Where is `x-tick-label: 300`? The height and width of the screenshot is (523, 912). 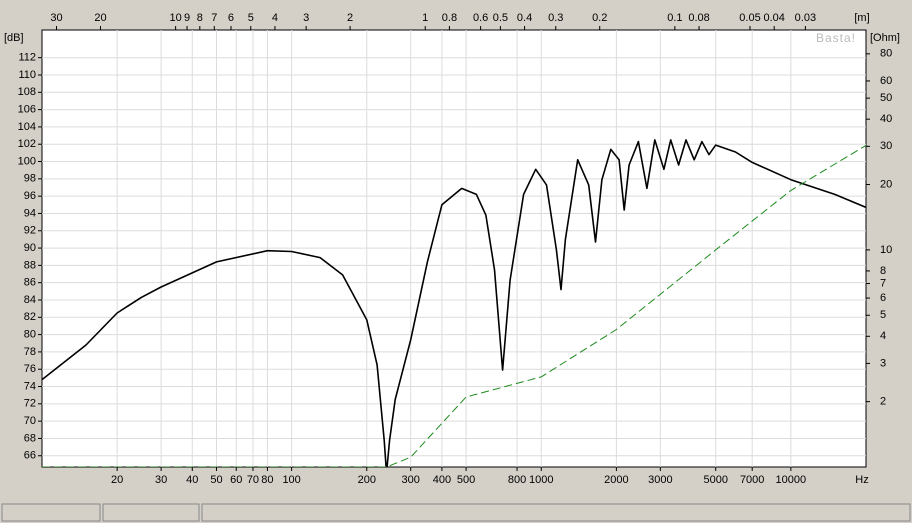
x-tick-label: 300 is located at coordinates (411, 480).